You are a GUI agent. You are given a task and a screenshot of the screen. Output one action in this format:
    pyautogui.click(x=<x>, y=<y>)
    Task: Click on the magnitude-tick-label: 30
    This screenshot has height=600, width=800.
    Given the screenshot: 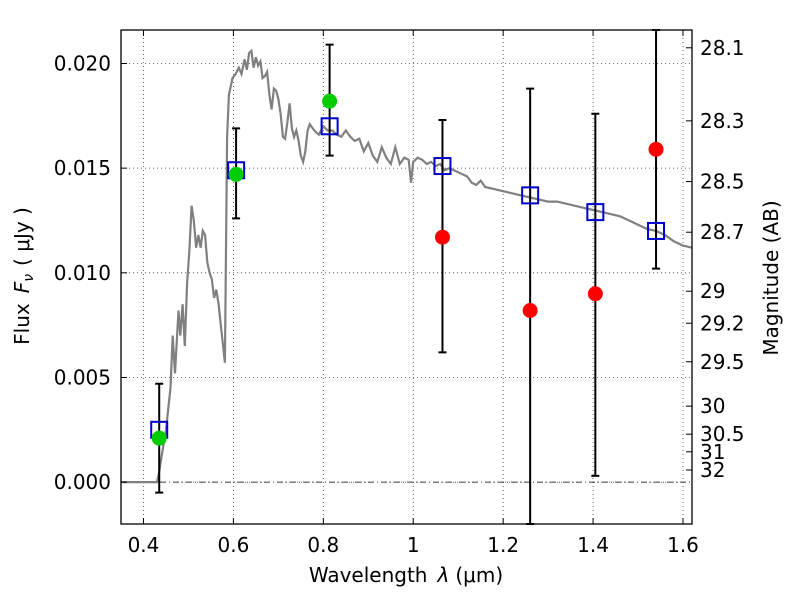 What is the action you would take?
    pyautogui.click(x=712, y=406)
    